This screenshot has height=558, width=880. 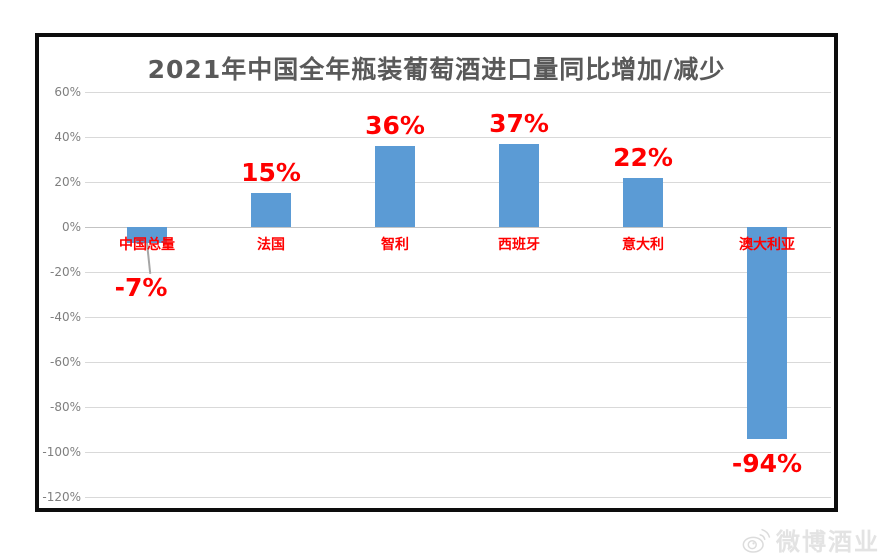 What do you see at coordinates (67, 182) in the screenshot?
I see `y-axis-tick-label: 20%` at bounding box center [67, 182].